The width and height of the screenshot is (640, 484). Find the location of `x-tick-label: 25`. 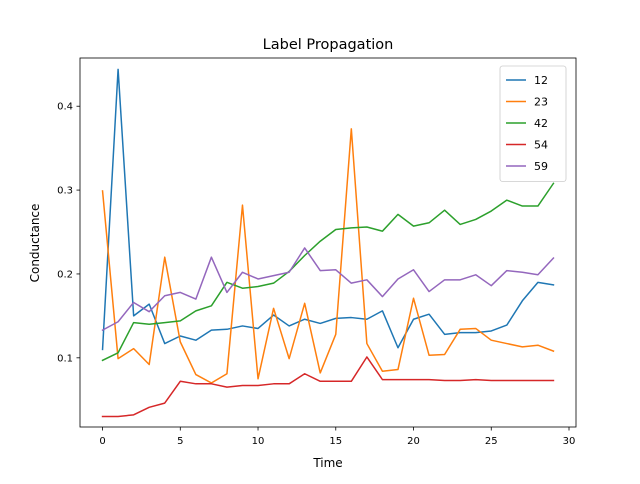

x-tick-label: 25 is located at coordinates (491, 441).